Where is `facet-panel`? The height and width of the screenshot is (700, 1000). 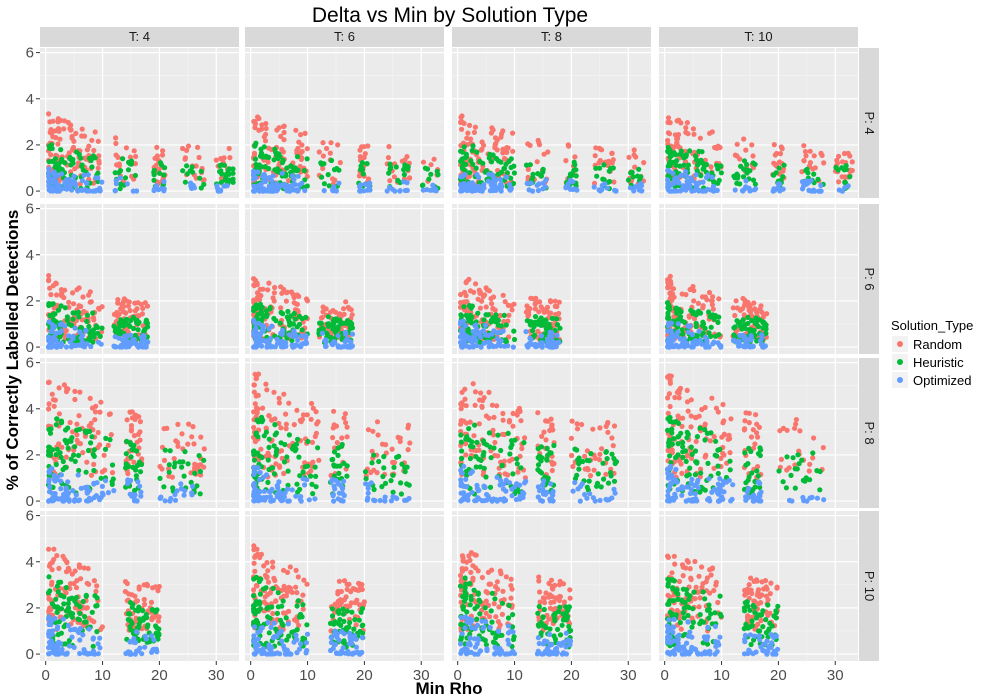 facet-panel is located at coordinates (758, 123).